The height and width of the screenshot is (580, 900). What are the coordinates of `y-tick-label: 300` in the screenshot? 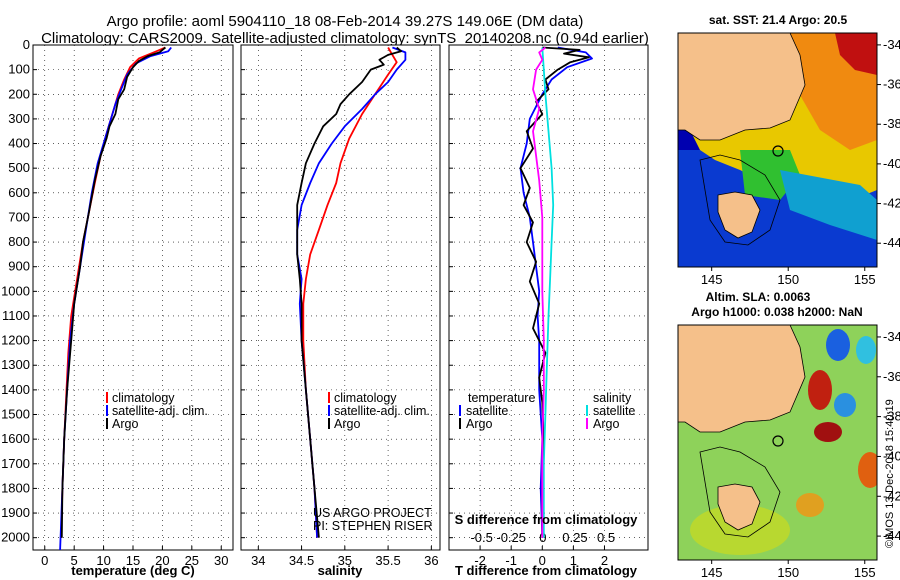 It's located at (19, 118).